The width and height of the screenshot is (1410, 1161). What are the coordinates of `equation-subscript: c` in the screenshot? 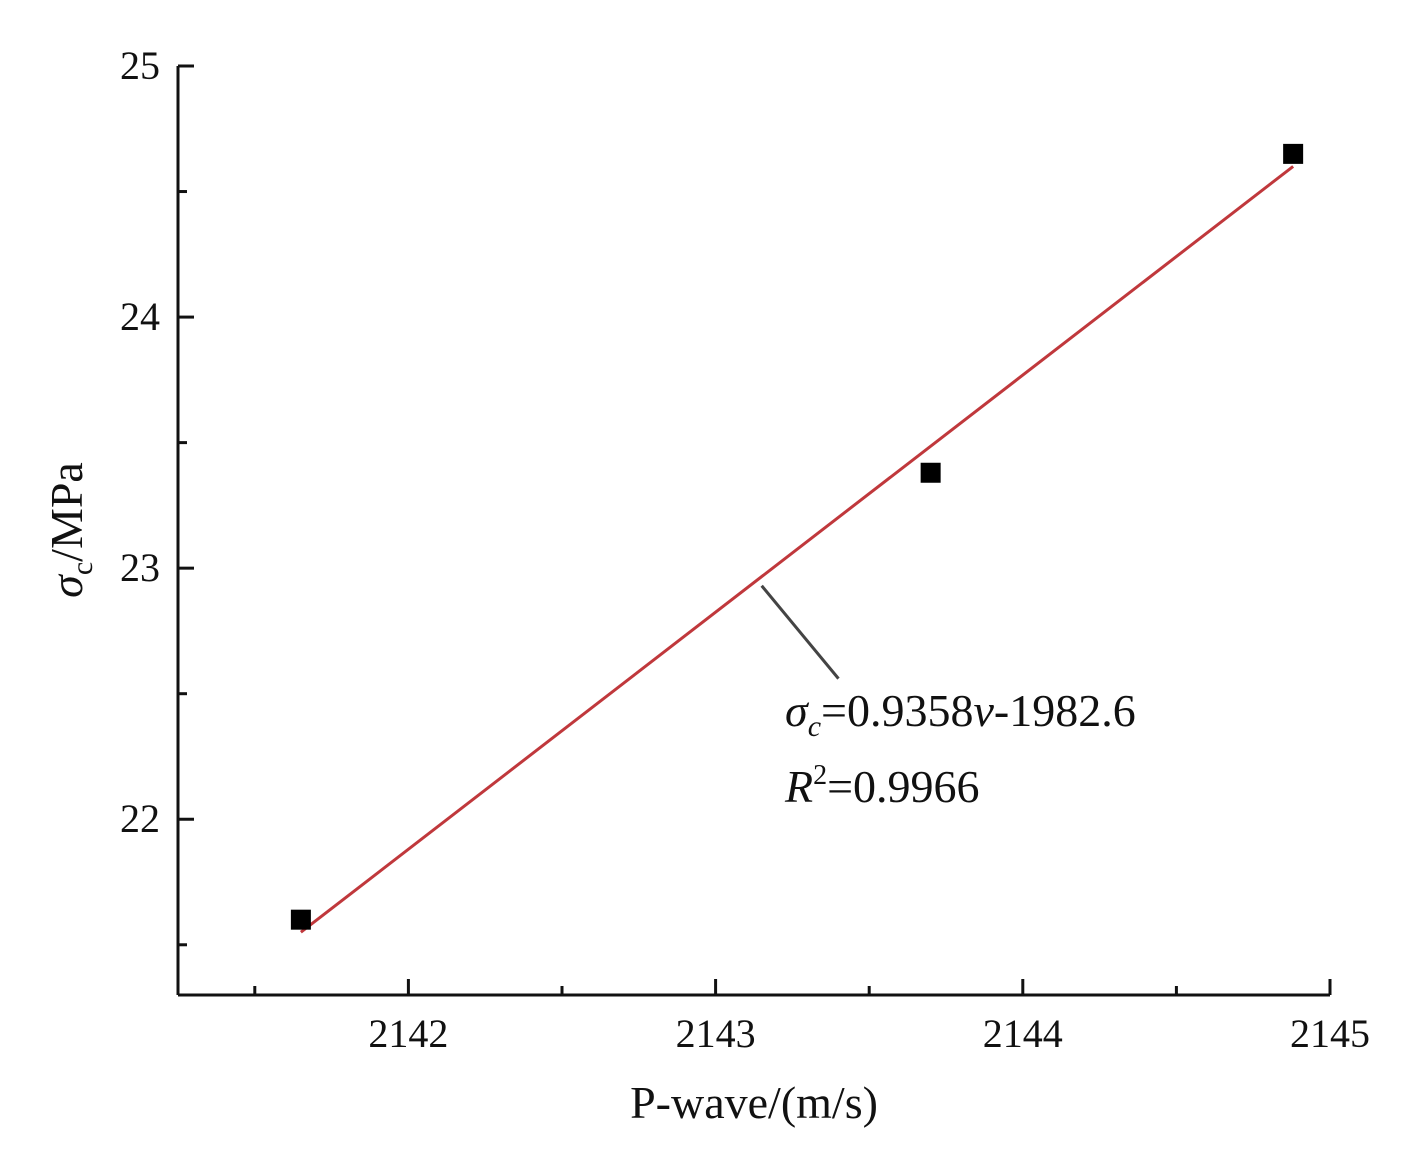 It's located at (814, 726).